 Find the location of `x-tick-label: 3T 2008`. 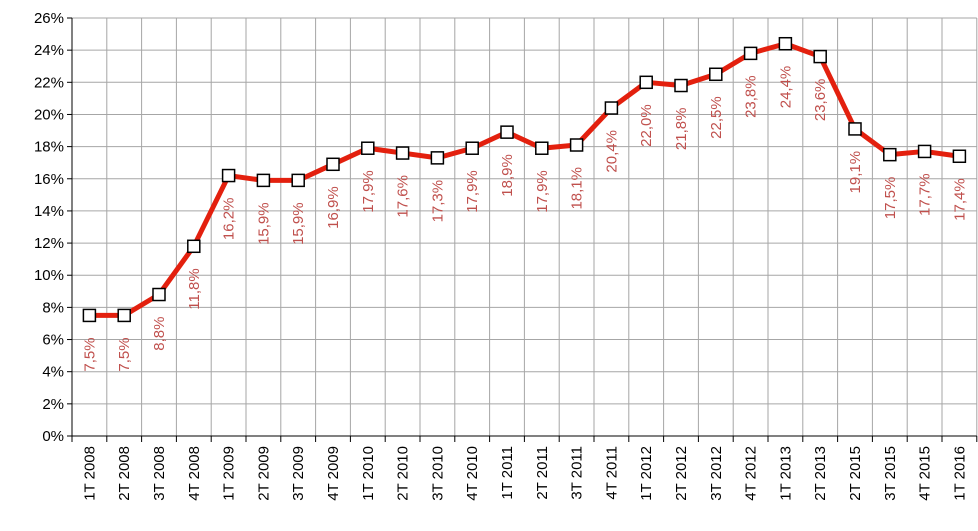

x-tick-label: 3T 2008 is located at coordinates (159, 473).